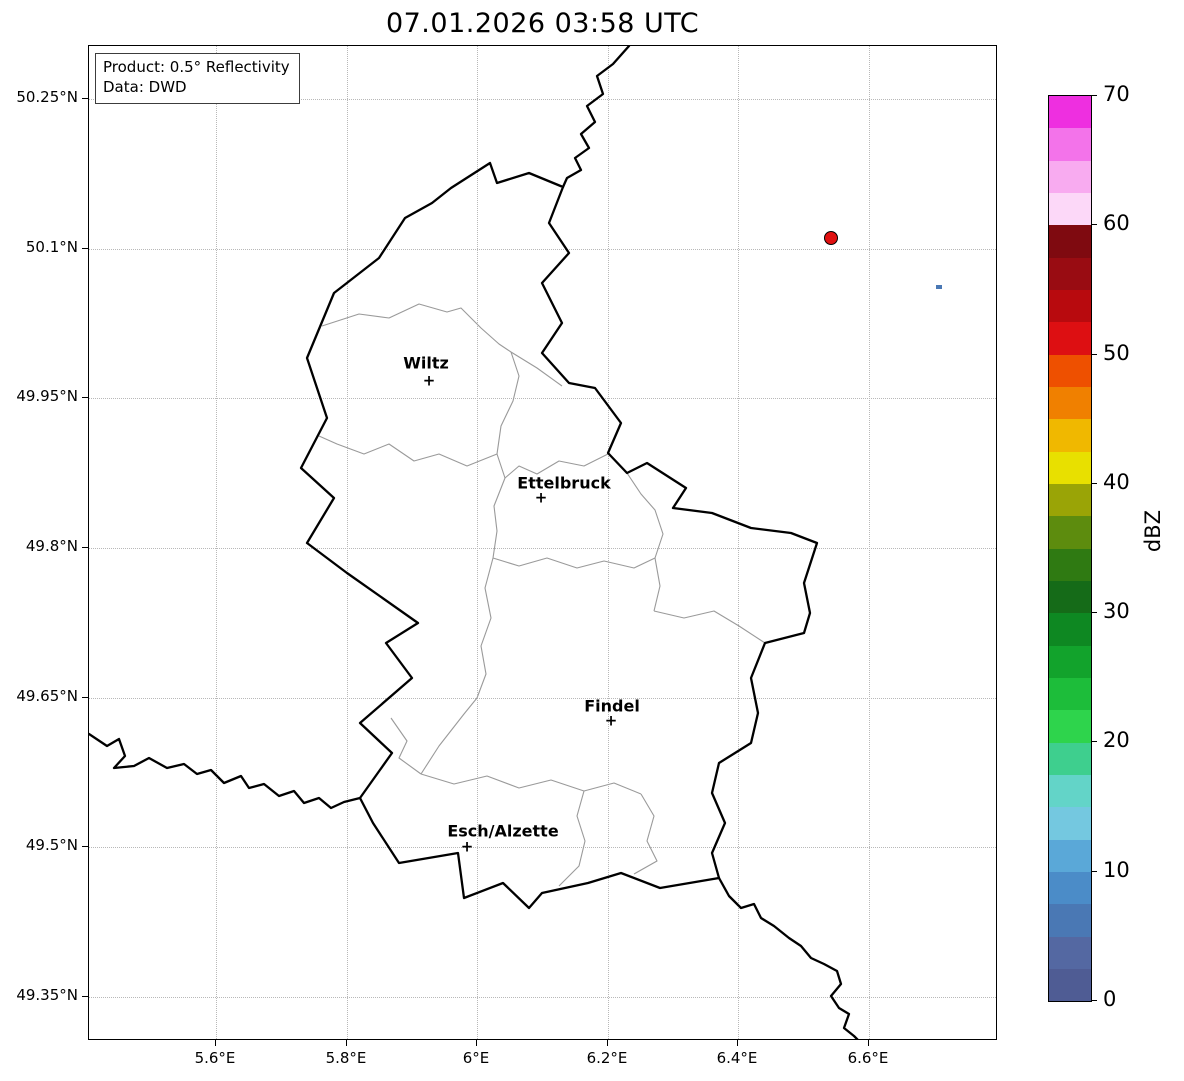 The width and height of the screenshot is (1184, 1081). I want to click on x-tick-label: 6.2°E, so click(607, 1058).